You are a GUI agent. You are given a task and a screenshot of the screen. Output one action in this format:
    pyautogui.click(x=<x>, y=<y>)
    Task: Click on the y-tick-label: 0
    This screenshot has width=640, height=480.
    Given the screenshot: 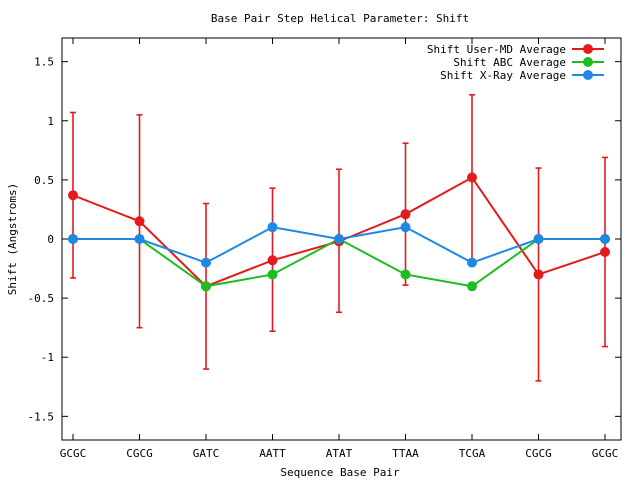 What is the action you would take?
    pyautogui.click(x=50, y=239)
    